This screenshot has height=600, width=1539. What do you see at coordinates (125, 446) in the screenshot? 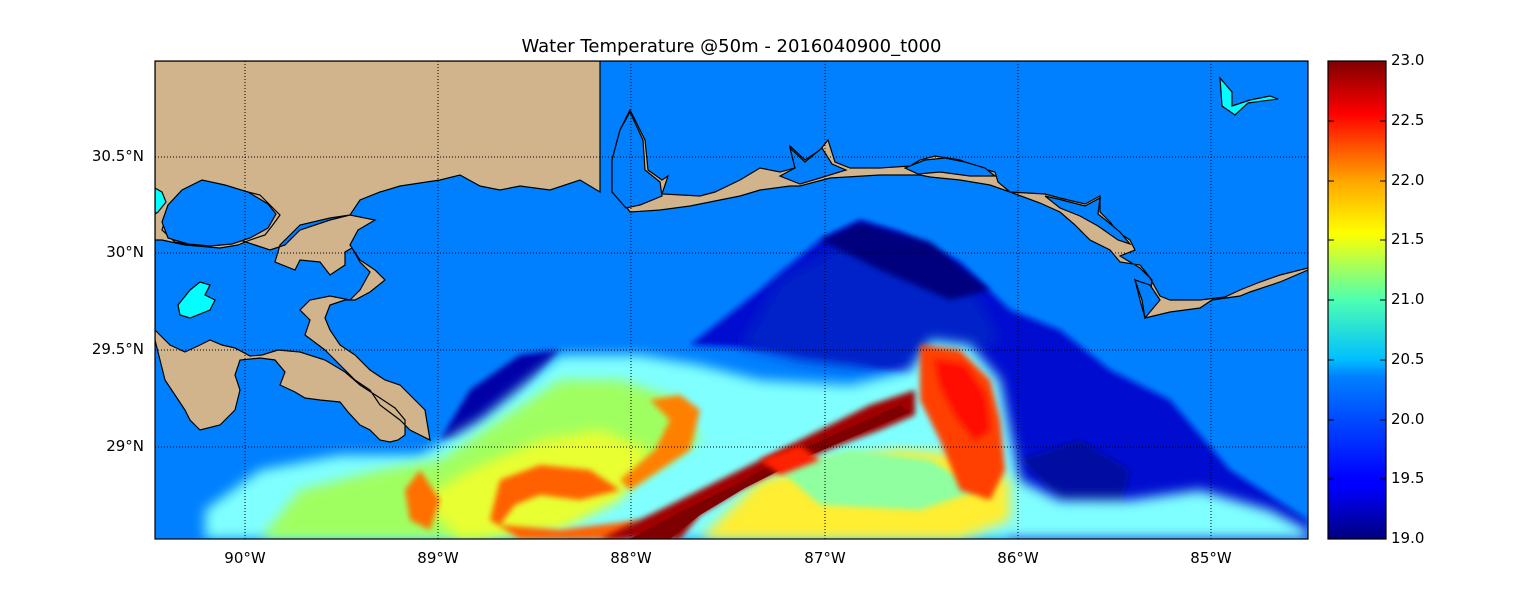
I see `lat-label-29: 29°N` at bounding box center [125, 446].